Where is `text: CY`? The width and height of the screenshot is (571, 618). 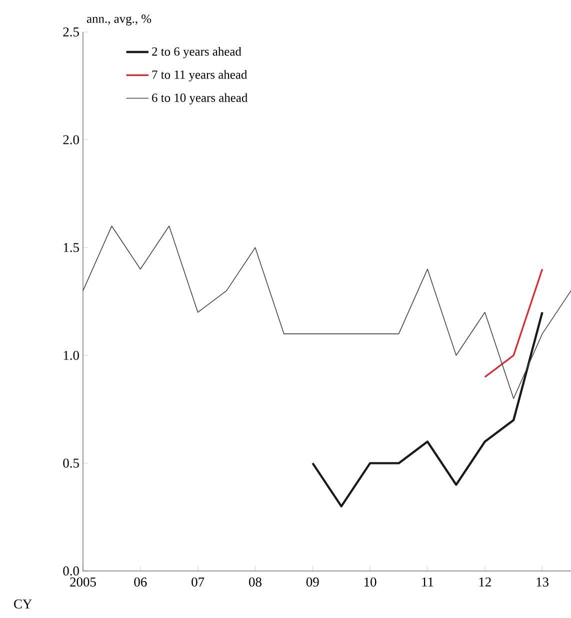 text: CY is located at coordinates (23, 604).